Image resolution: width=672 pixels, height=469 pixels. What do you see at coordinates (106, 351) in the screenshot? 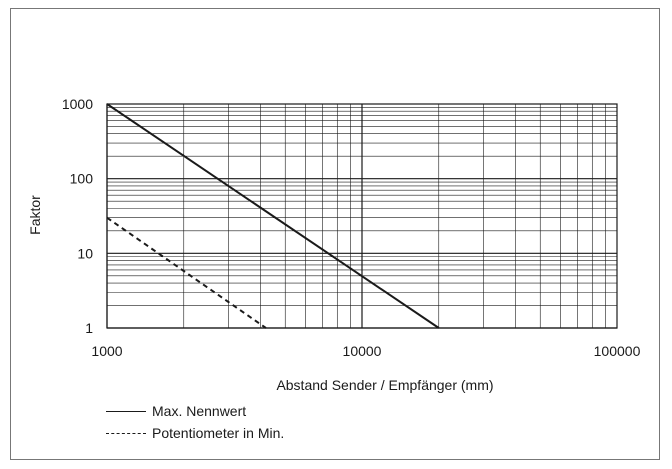
I see `x-tick-label: 1000` at bounding box center [106, 351].